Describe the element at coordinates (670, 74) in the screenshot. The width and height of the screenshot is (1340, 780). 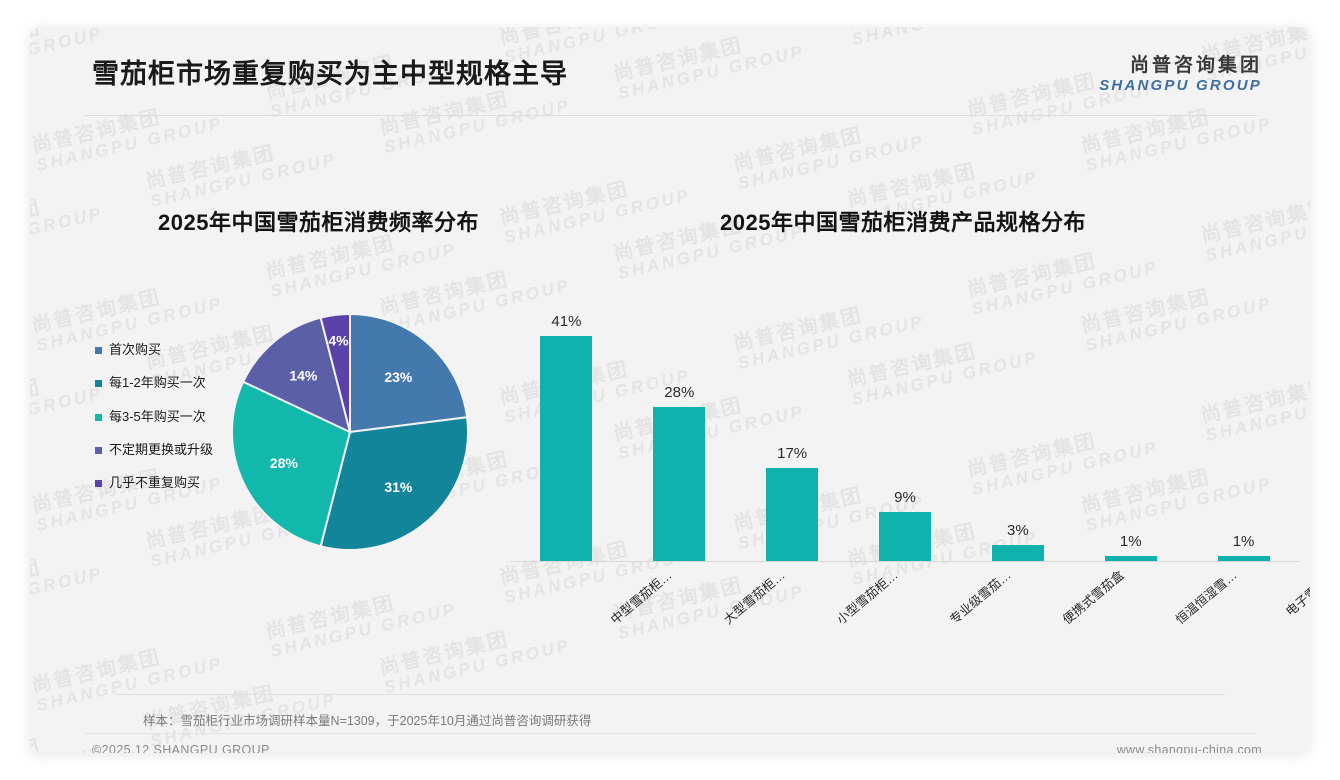
I see `slide-header: 雪茄柜市场重复购买为主中型规格主导 尚普咨询集团 SHANGPU GROUP` at that location.